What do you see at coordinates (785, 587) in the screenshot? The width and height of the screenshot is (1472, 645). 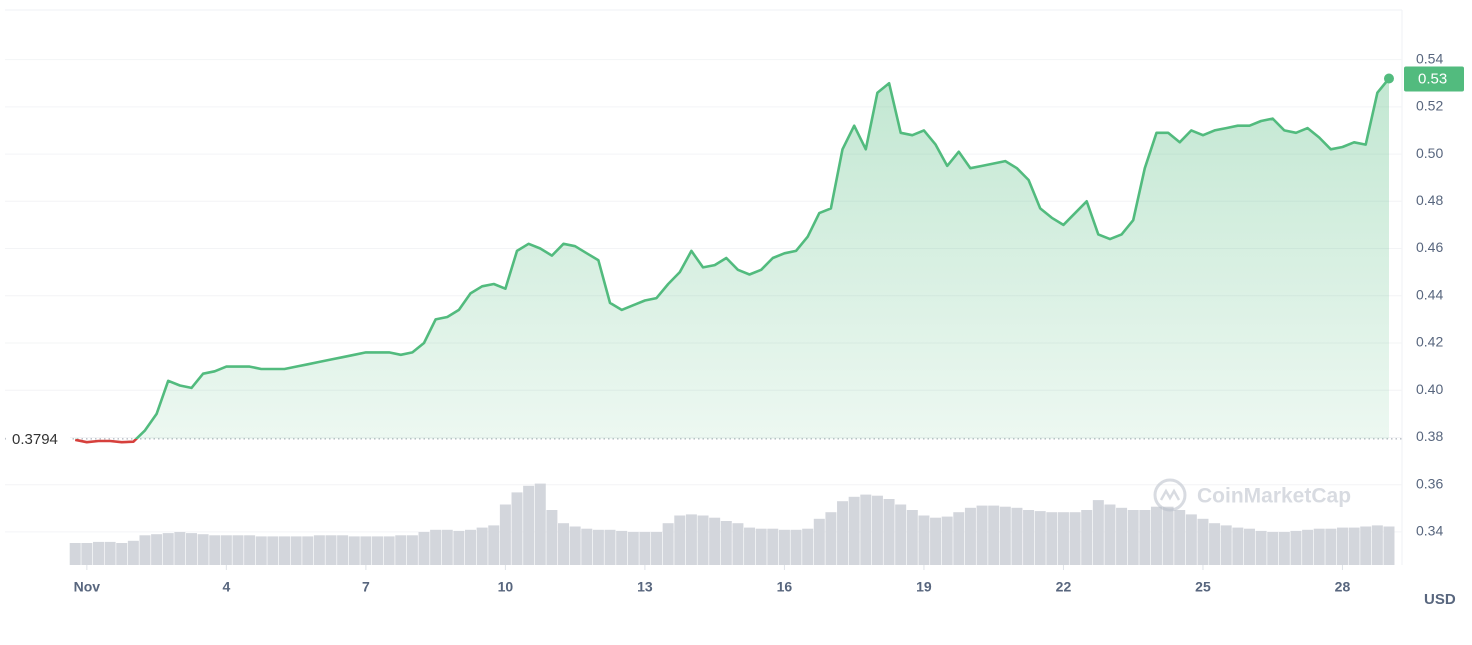 I see `x-tick-label: 16` at bounding box center [785, 587].